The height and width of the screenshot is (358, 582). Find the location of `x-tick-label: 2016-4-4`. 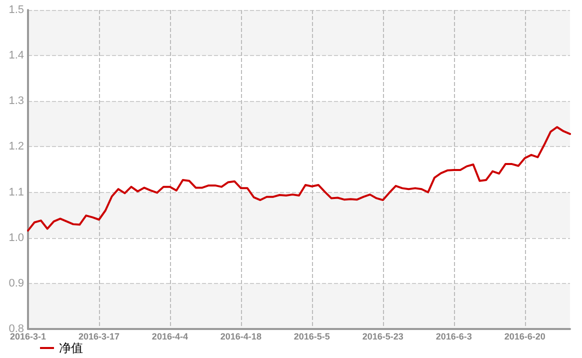

x-tick-label: 2016-4-4 is located at coordinates (170, 337).